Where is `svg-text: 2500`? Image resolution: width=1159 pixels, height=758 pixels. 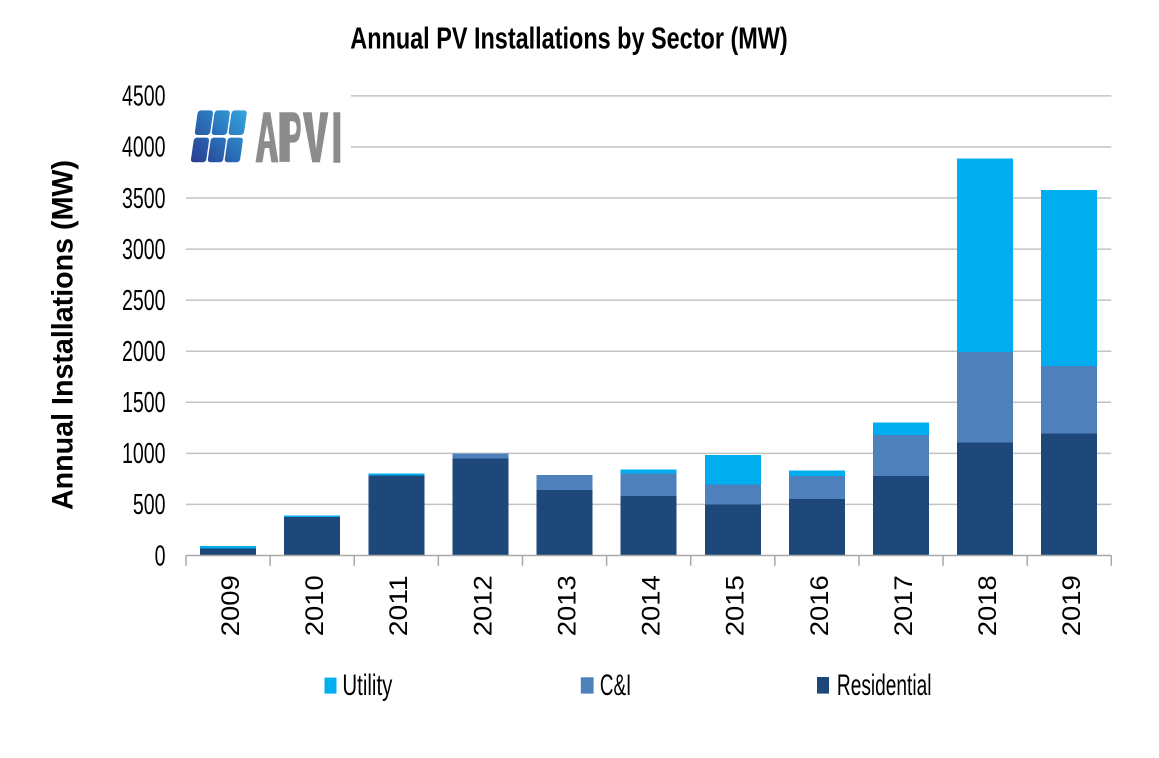
svg-text: 2500 is located at coordinates (144, 301).